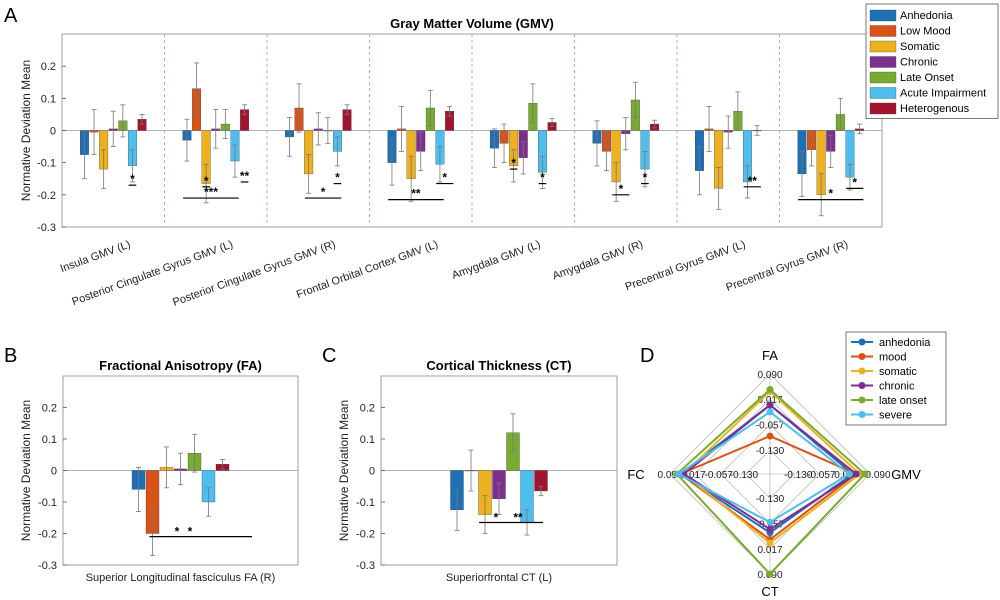 The height and width of the screenshot is (600, 1000). Describe the element at coordinates (181, 578) in the screenshot. I see `fa-category-label: Superior Longitudinal fasciculus FA (R)` at that location.